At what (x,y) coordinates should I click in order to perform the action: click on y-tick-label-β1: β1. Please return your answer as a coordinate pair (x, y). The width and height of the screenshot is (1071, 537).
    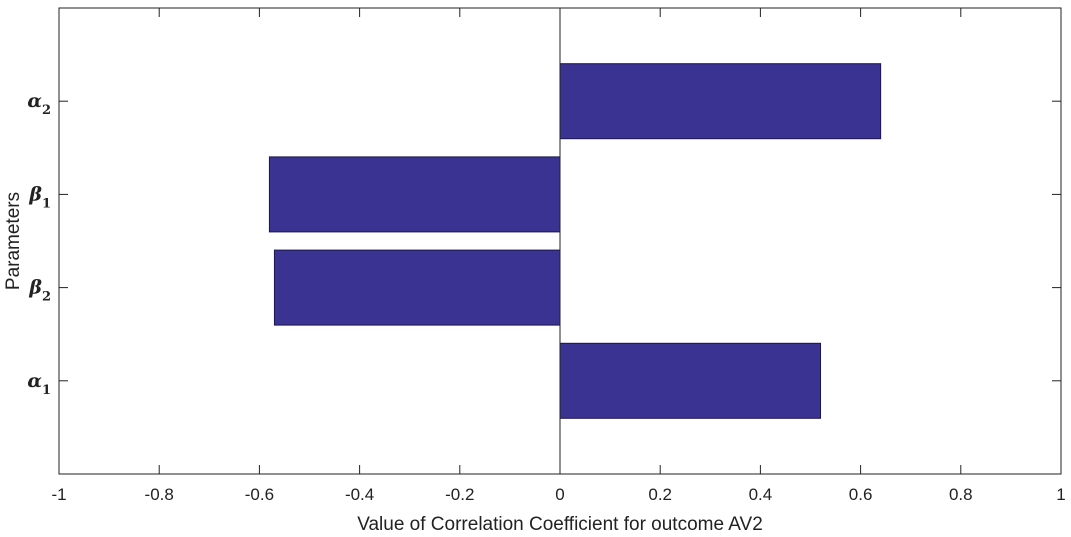
    Looking at the image, I should click on (39, 197).